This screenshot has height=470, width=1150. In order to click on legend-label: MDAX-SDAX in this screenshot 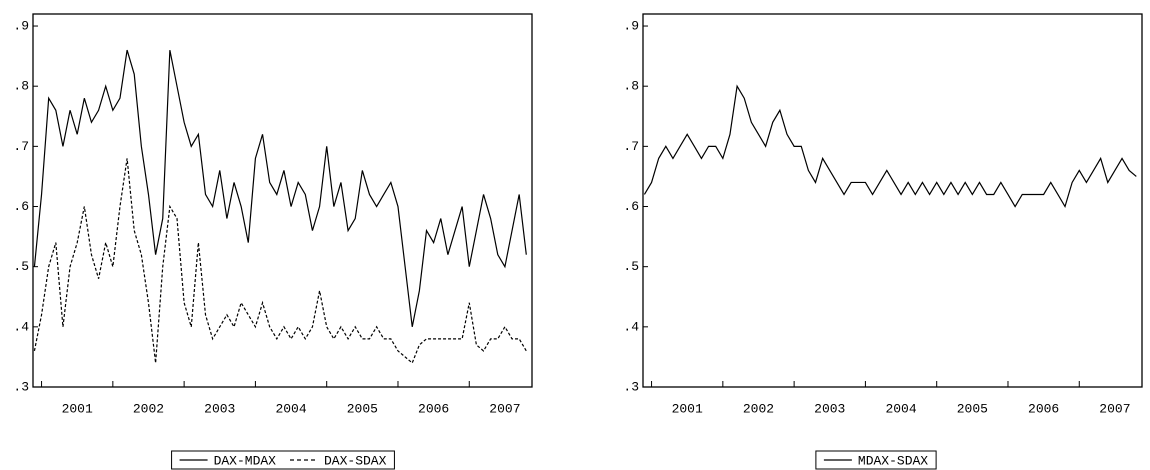, I will do `click(893, 460)`.